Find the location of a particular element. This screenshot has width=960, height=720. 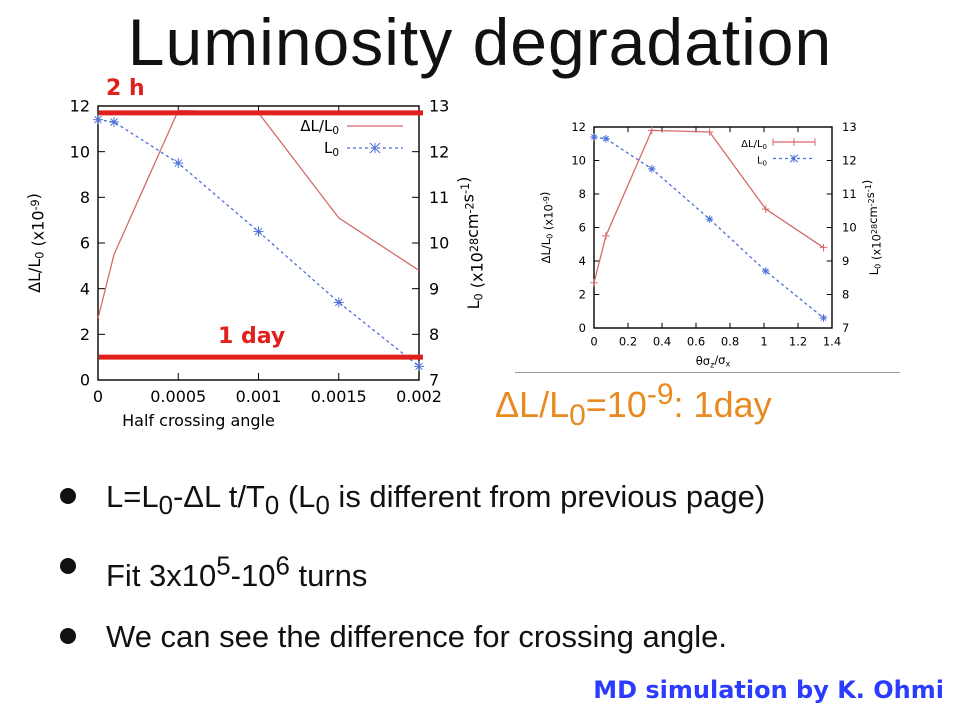

x-tick-label: 0.8 is located at coordinates (730, 342).